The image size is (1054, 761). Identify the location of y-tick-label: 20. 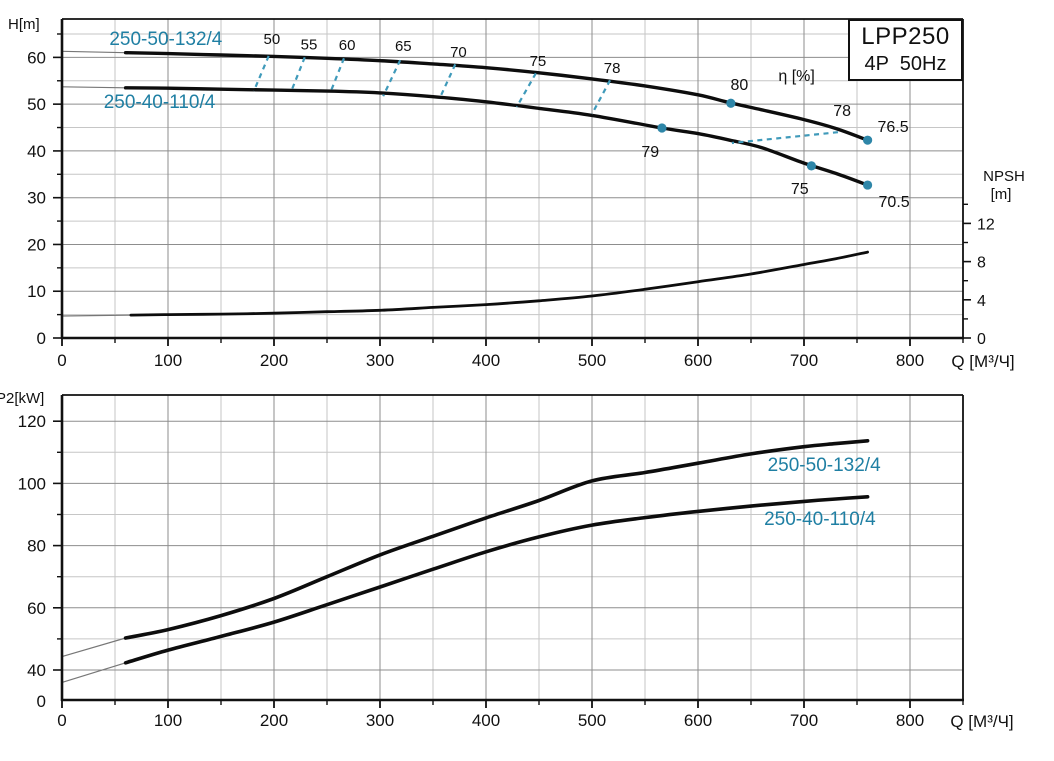
(36, 244).